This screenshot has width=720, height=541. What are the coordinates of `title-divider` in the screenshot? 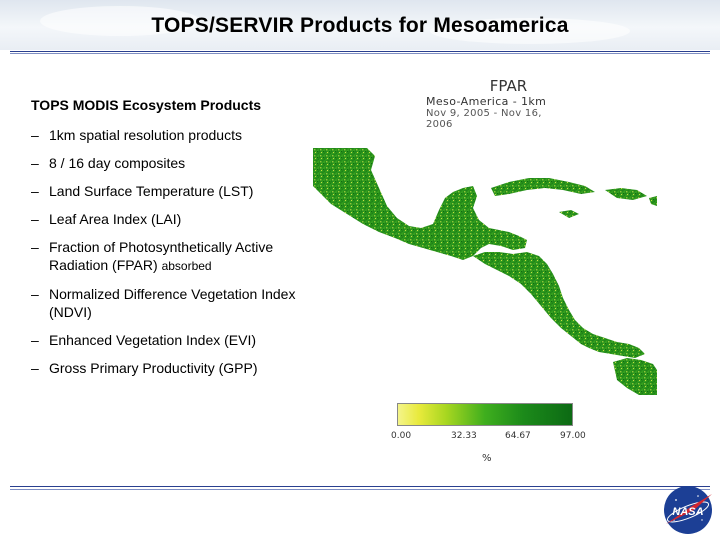 It's located at (360, 51).